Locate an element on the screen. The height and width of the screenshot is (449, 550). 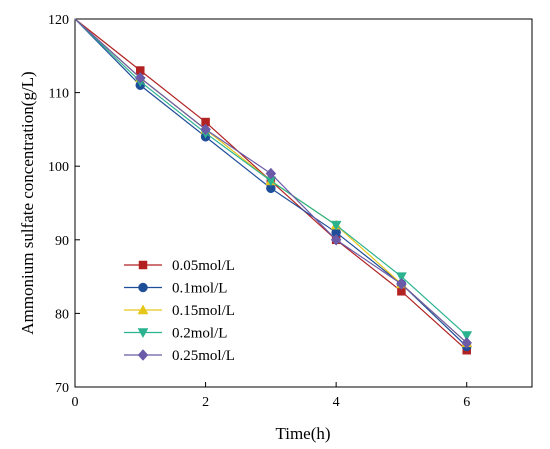
legend-item: 0.1mol/L is located at coordinates (175, 289).